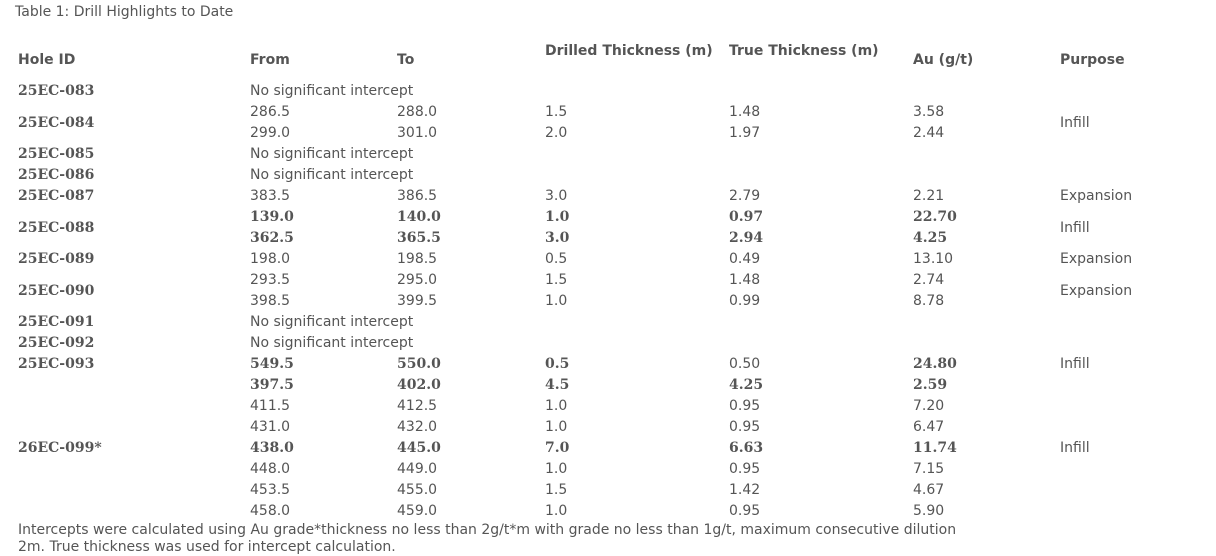 This screenshot has width=1216, height=556. What do you see at coordinates (270, 60) in the screenshot?
I see `header-from: From` at bounding box center [270, 60].